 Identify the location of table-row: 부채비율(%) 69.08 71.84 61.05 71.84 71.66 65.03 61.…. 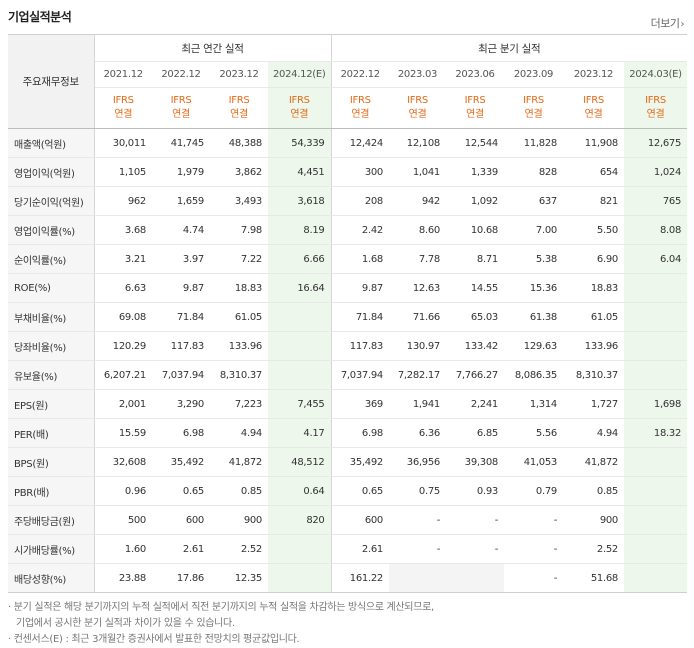
(348, 317).